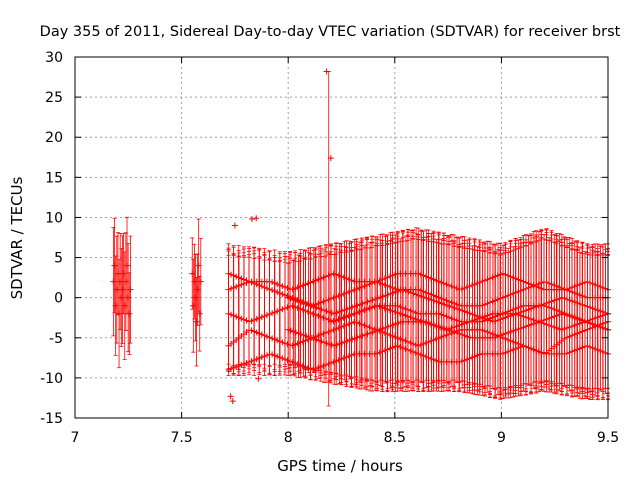  What do you see at coordinates (54, 138) in the screenshot?
I see `y-tick-label: 20` at bounding box center [54, 138].